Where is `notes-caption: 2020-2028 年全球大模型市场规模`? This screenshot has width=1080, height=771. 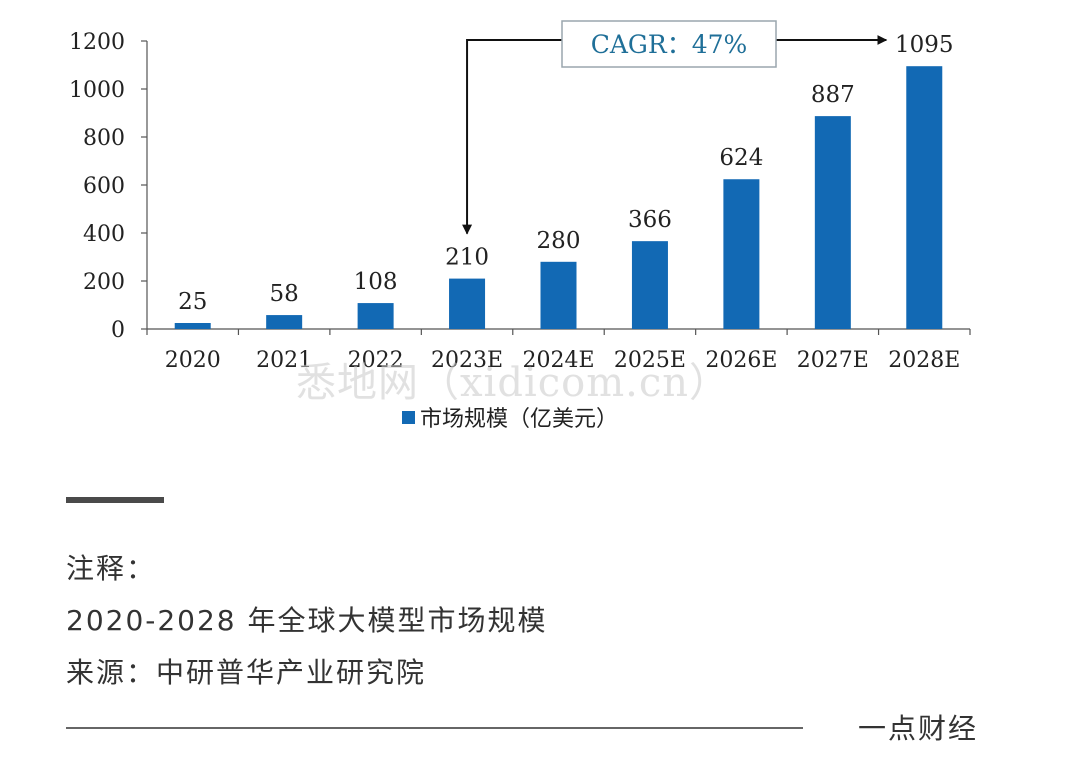
notes-caption: 2020-2028 年全球大模型市场规模 is located at coordinates (307, 620).